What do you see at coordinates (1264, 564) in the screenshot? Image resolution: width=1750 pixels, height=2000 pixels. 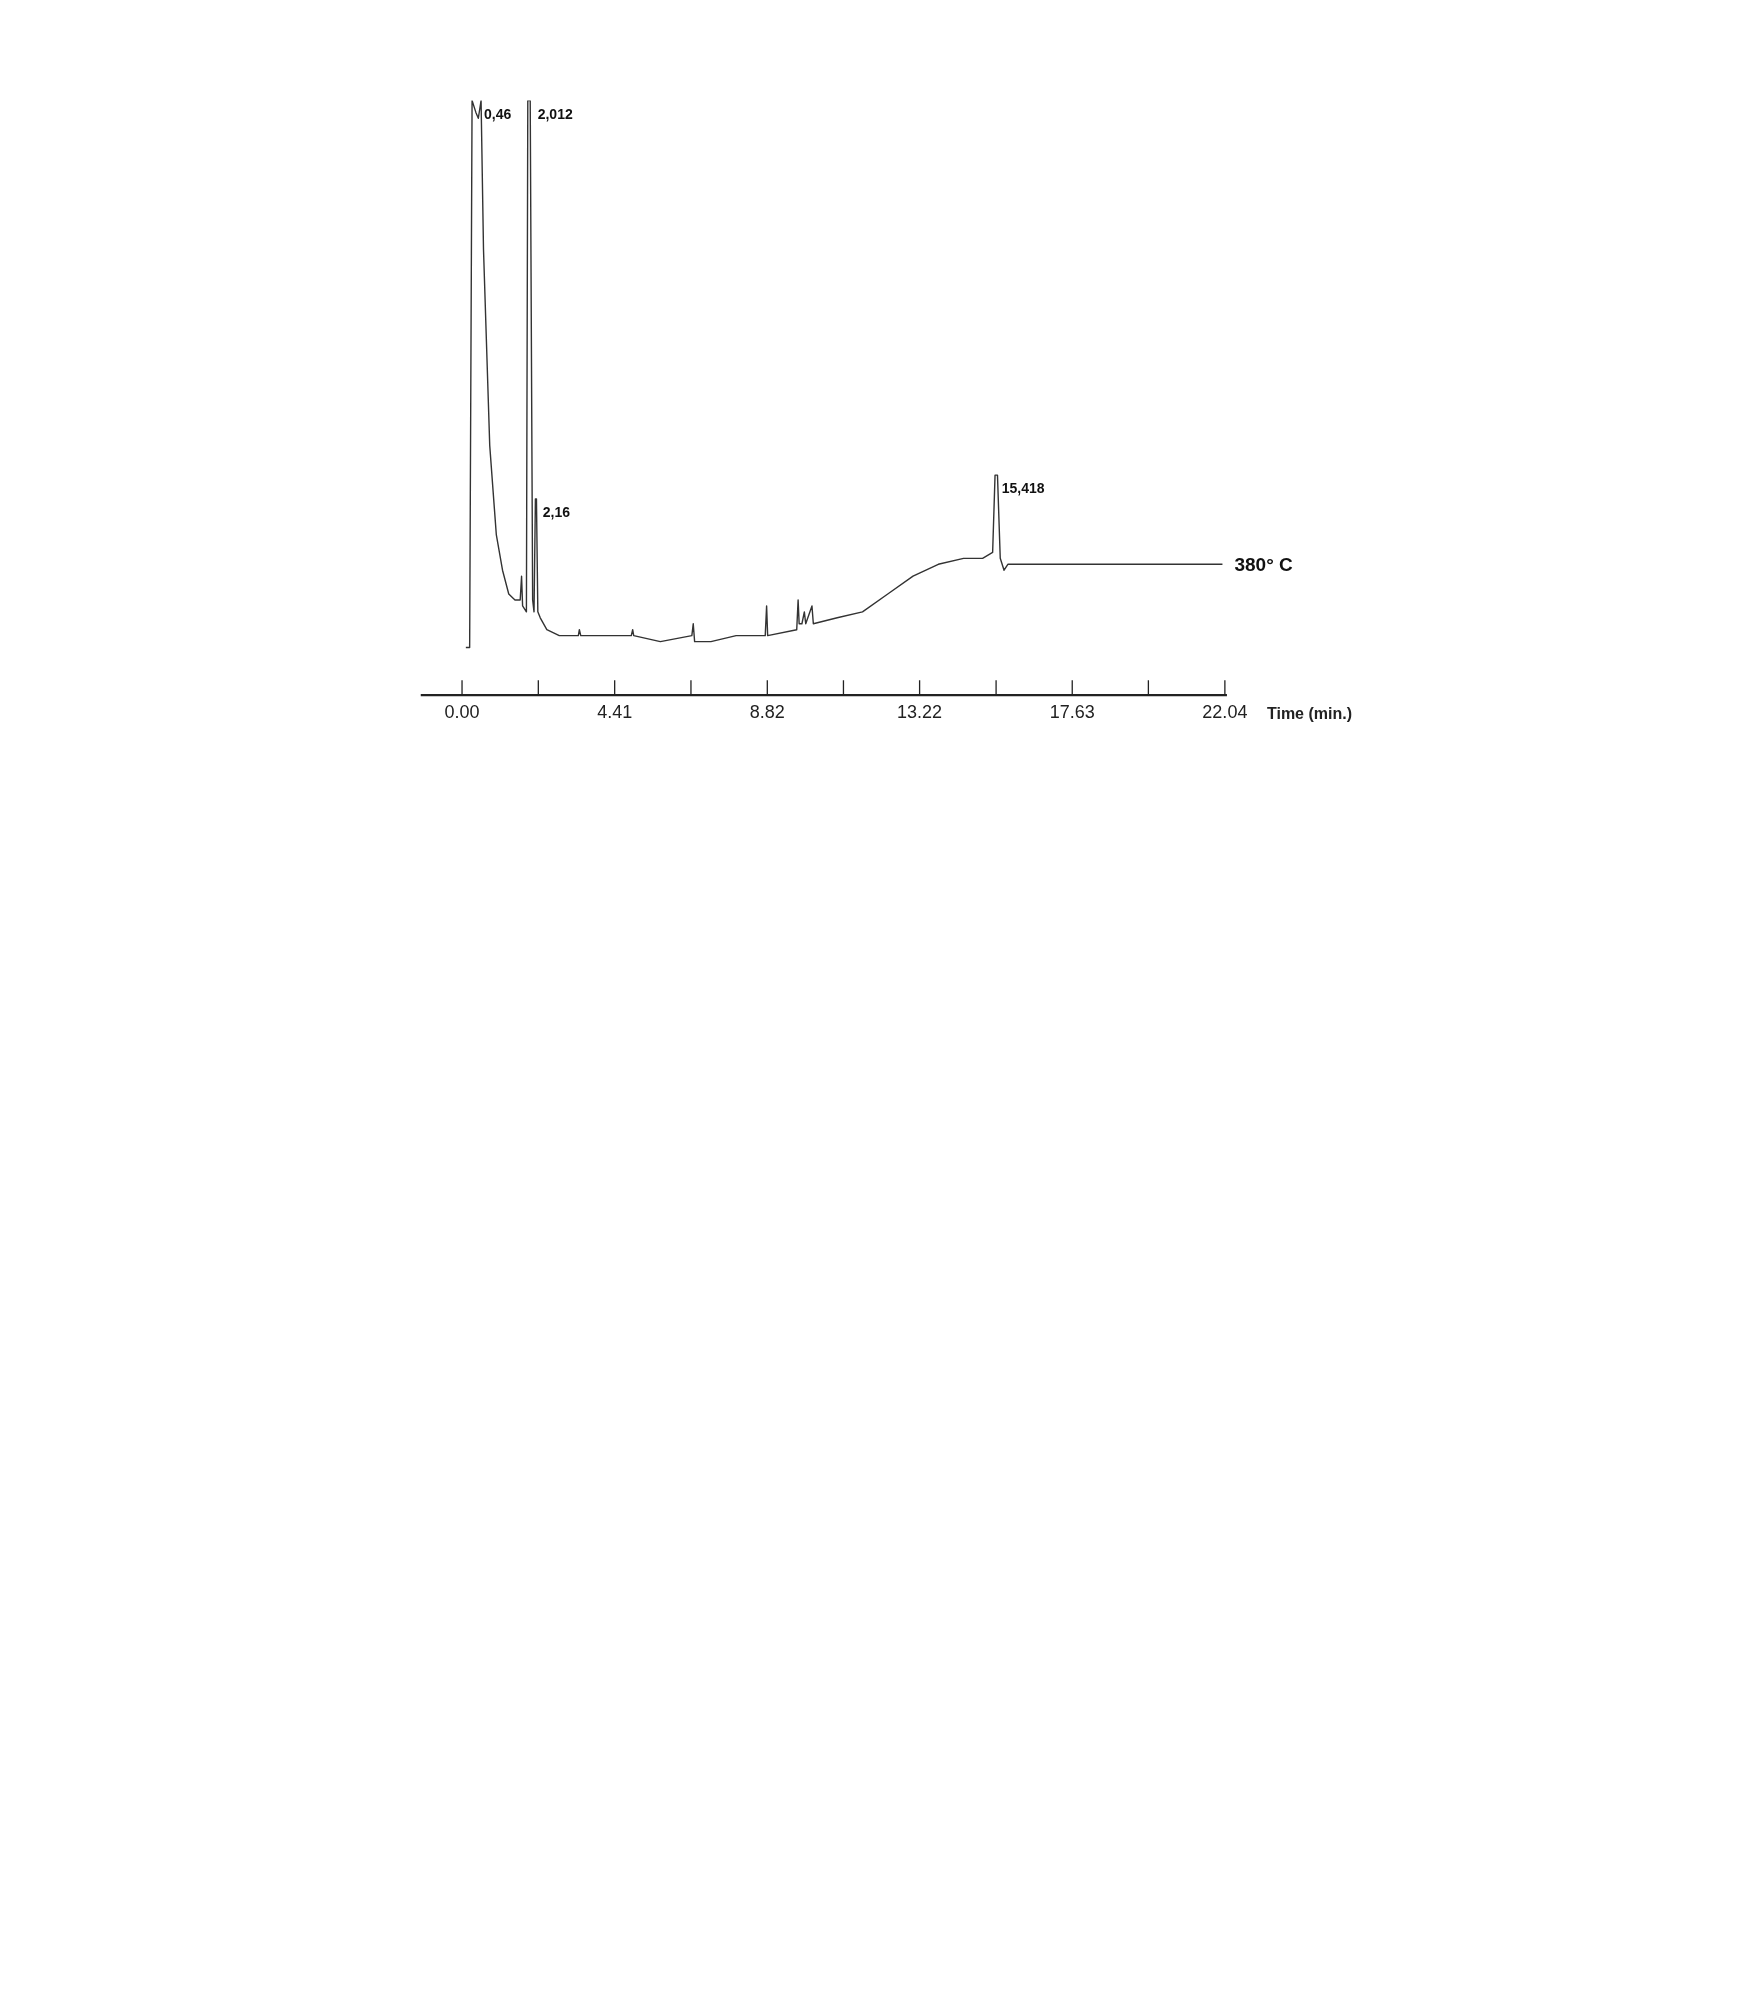 I see `annotation: 380° C` at bounding box center [1264, 564].